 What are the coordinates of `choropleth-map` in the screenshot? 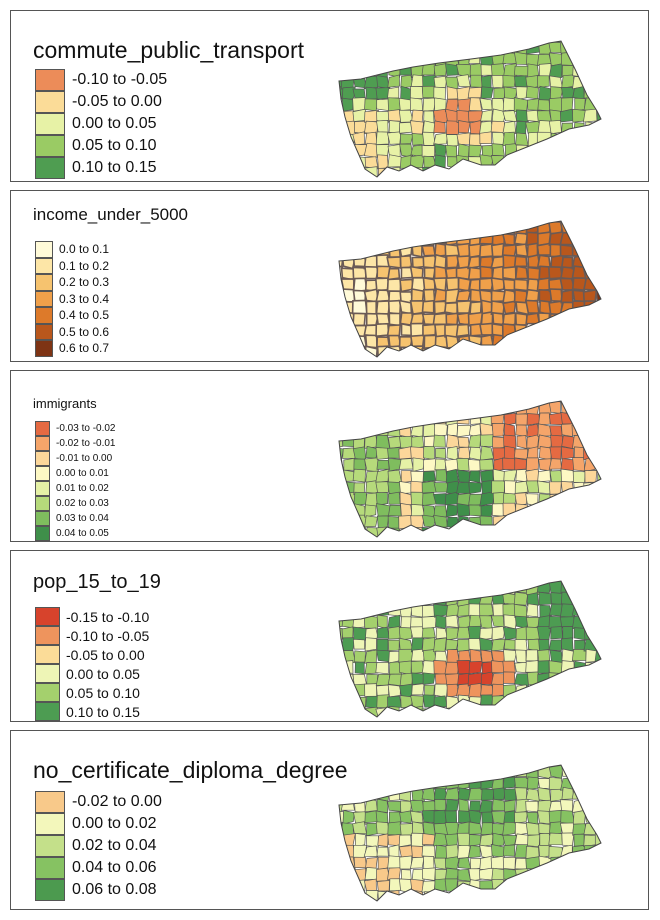 It's located at (481, 639).